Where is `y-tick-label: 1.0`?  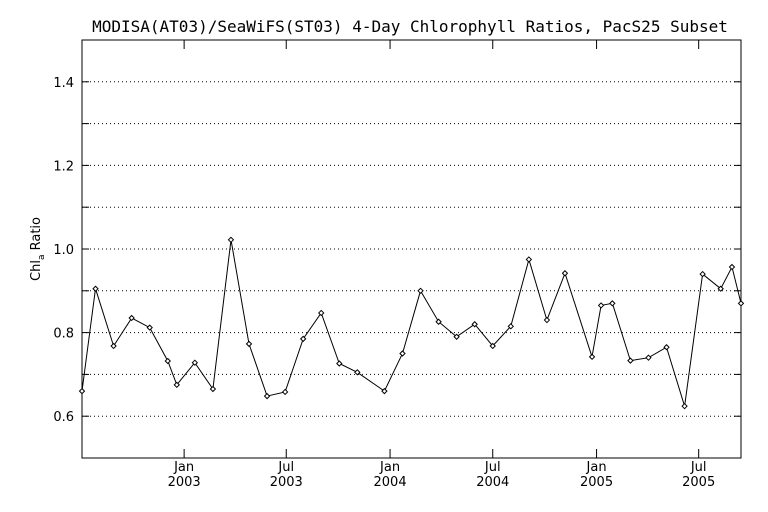
y-tick-label: 1.0 is located at coordinates (63, 250).